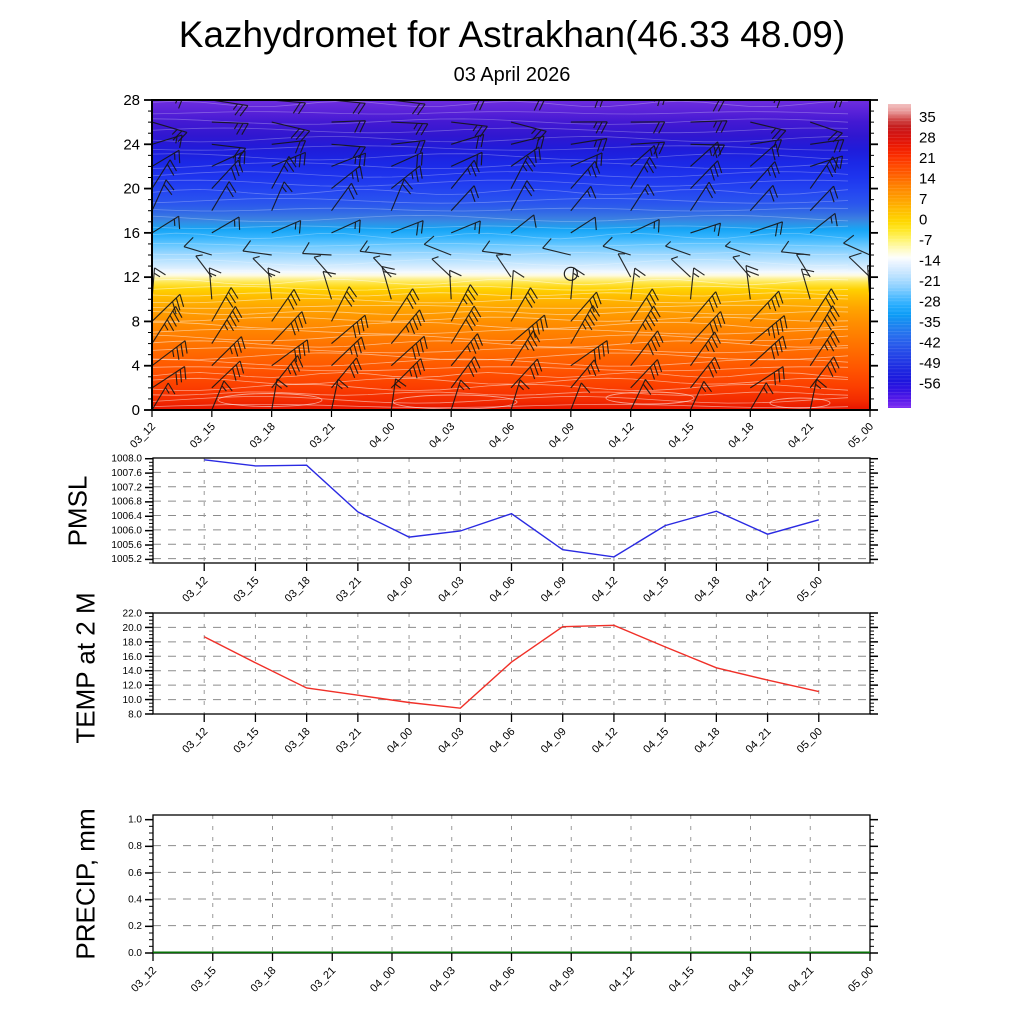 The image size is (1024, 1024). What do you see at coordinates (131, 277) in the screenshot?
I see `svg-text: 12` at bounding box center [131, 277].